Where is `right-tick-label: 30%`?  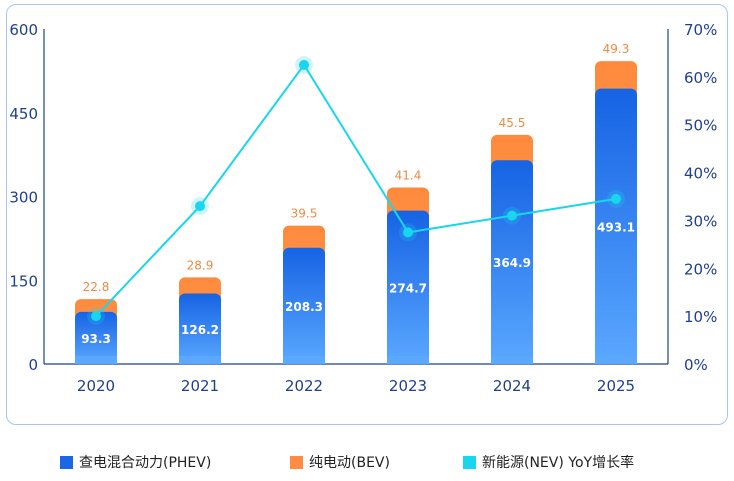
right-tick-label: 30% is located at coordinates (700, 221).